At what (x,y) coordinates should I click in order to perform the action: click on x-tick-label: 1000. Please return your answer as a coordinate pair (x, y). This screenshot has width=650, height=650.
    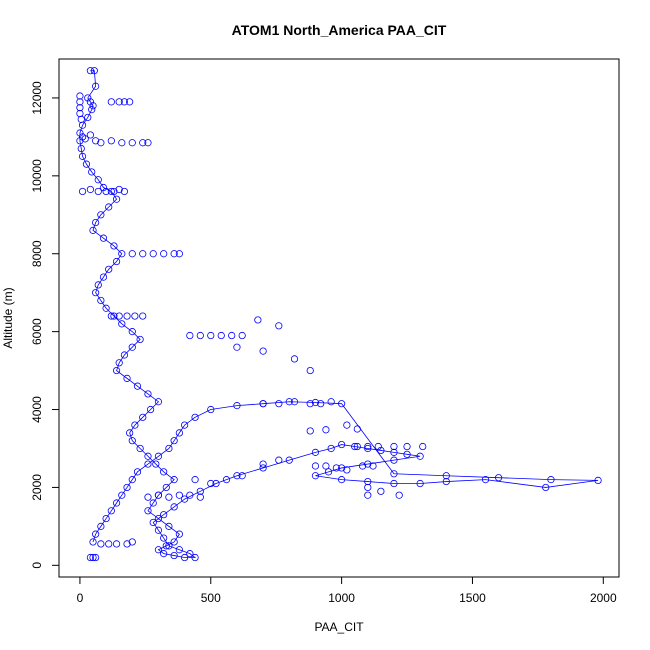
    Looking at the image, I should click on (341, 598).